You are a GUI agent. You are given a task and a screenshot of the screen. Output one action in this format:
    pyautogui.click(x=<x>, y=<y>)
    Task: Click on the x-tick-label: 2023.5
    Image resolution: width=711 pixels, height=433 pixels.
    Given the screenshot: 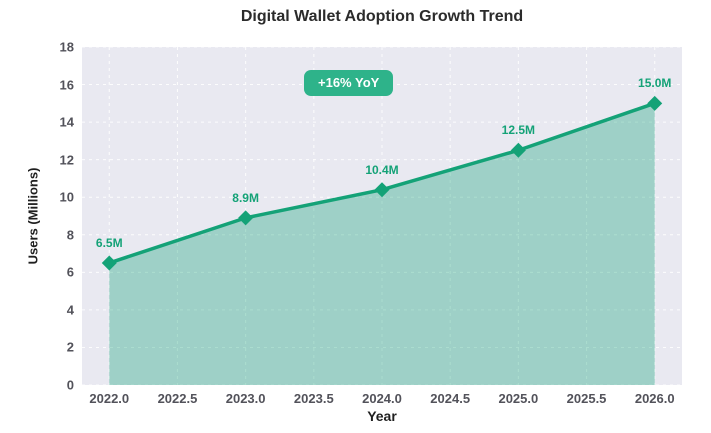 What is the action you would take?
    pyautogui.click(x=313, y=398)
    